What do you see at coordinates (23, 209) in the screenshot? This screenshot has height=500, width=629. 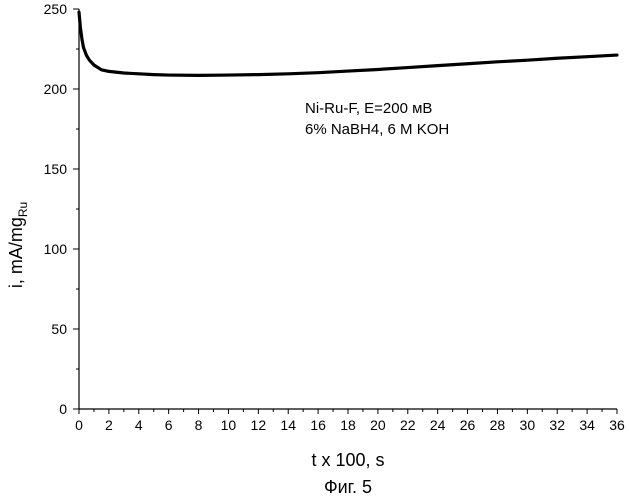 I see `y-axis-title-subscript: Ru` at bounding box center [23, 209].